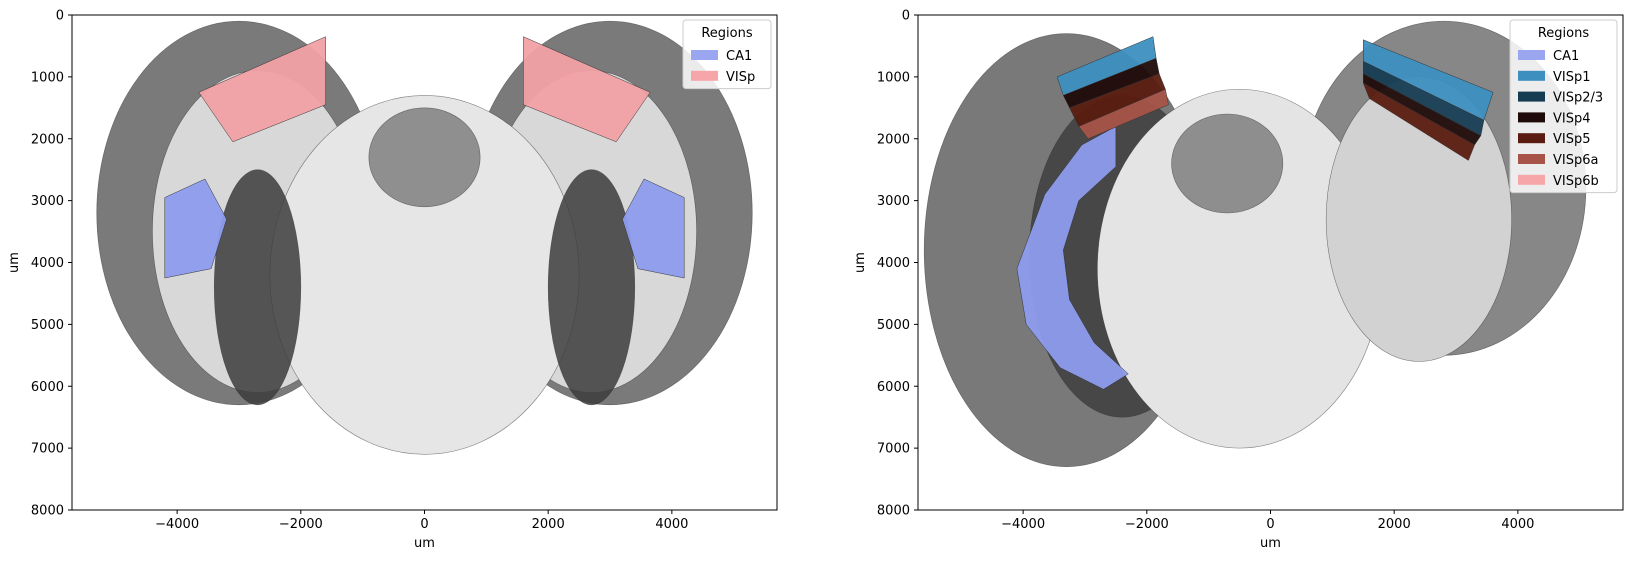 The width and height of the screenshot is (1634, 563). Describe the element at coordinates (1572, 118) in the screenshot. I see `right-legend-label: VISp4` at that location.